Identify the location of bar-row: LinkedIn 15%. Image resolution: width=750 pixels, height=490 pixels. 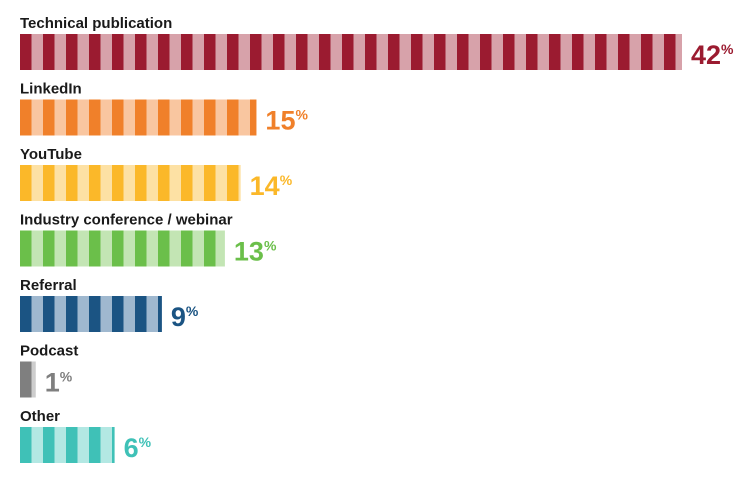
(164, 108).